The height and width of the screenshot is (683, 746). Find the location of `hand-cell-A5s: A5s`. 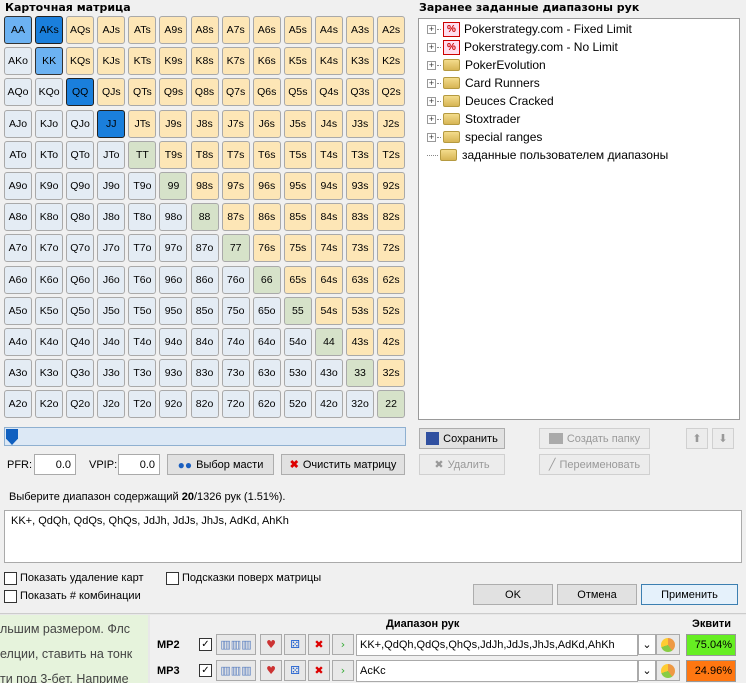

hand-cell-A5s: A5s is located at coordinates (297, 30).